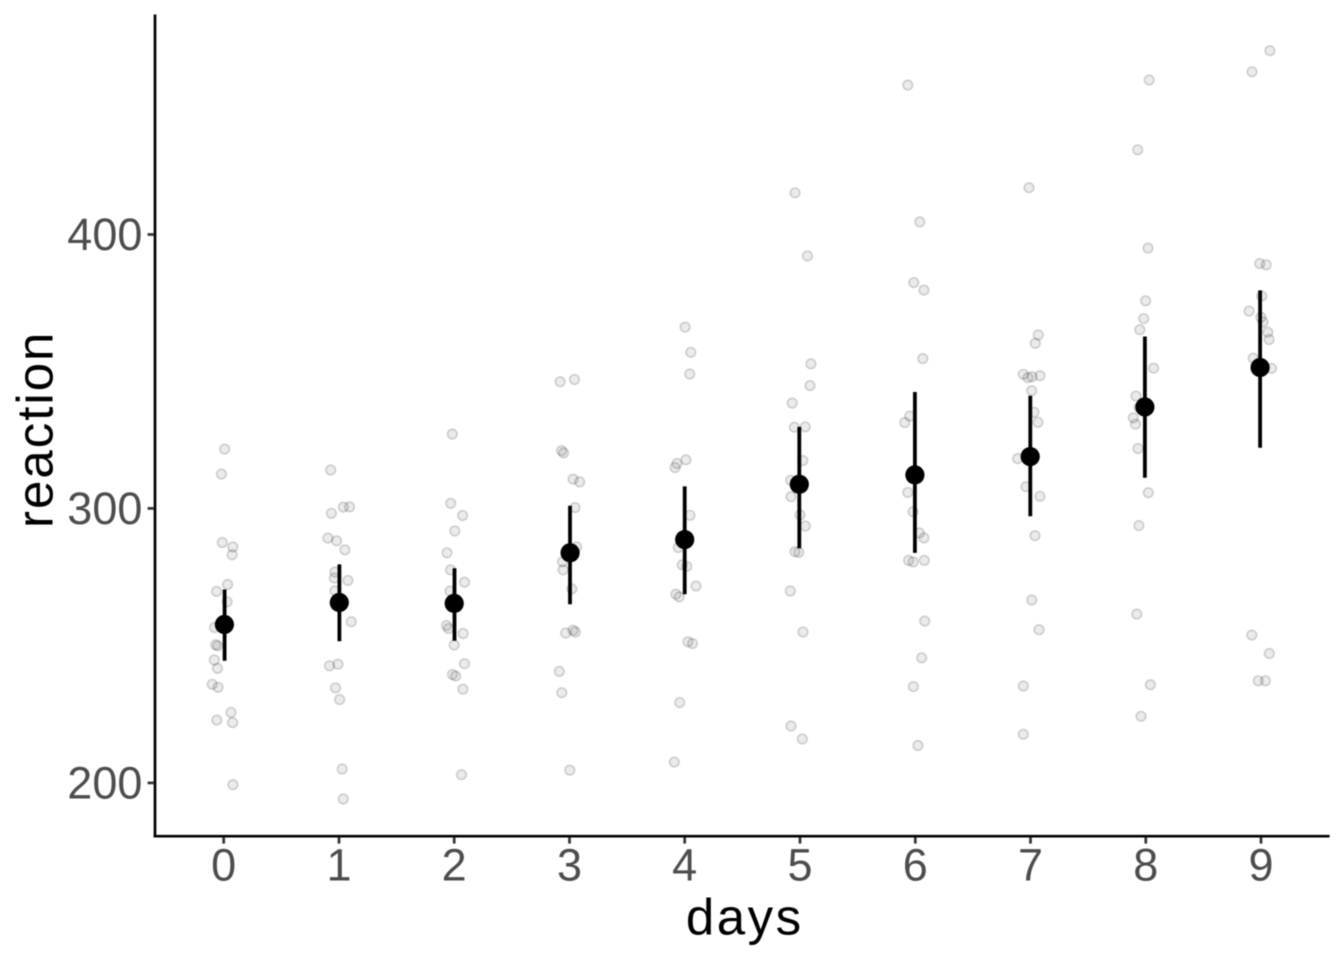 This screenshot has height=960, width=1344. What do you see at coordinates (1260, 865) in the screenshot?
I see `svg-text: 9` at bounding box center [1260, 865].